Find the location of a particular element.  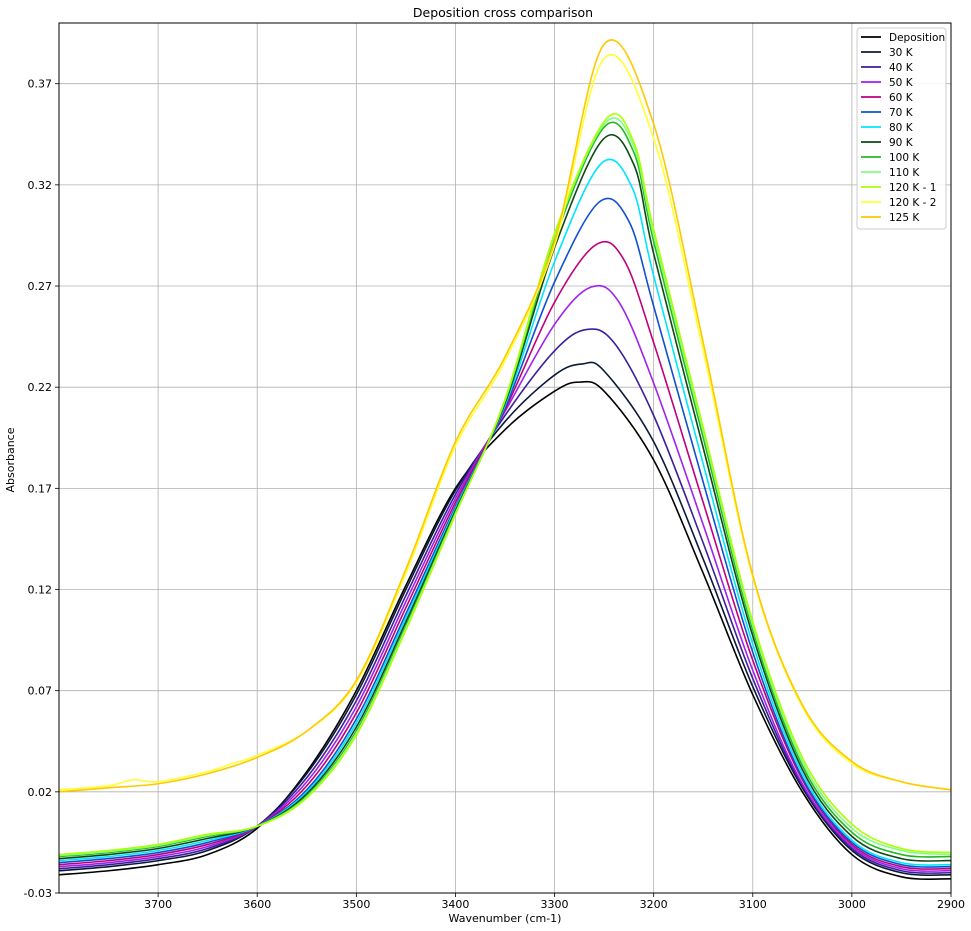

legend-label: 100 K is located at coordinates (904, 158).